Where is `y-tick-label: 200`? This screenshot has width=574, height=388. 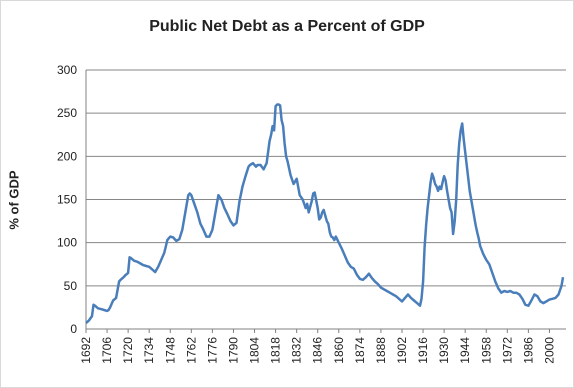 y-tick-label: 200 is located at coordinates (67, 156).